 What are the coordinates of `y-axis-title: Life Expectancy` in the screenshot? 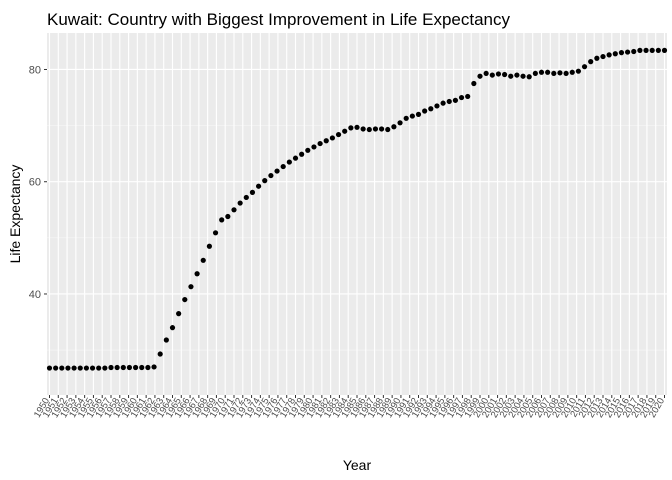 It's located at (15, 214).